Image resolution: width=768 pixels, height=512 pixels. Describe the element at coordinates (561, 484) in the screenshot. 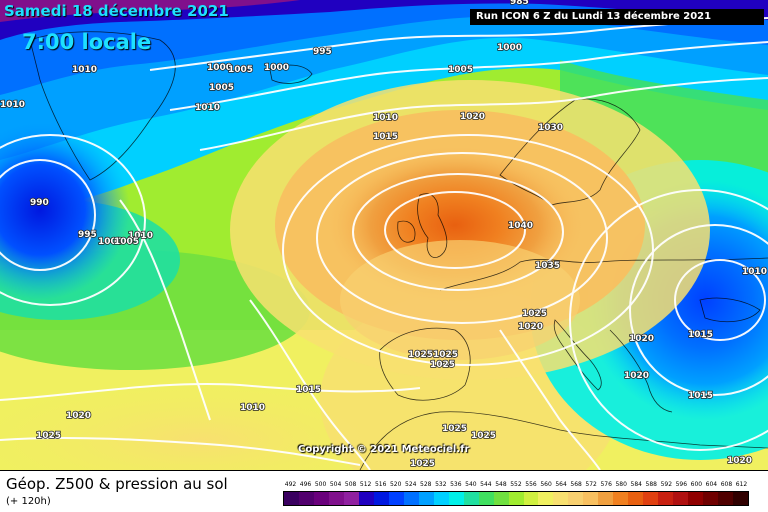

I see `legend-value: 564` at that location.